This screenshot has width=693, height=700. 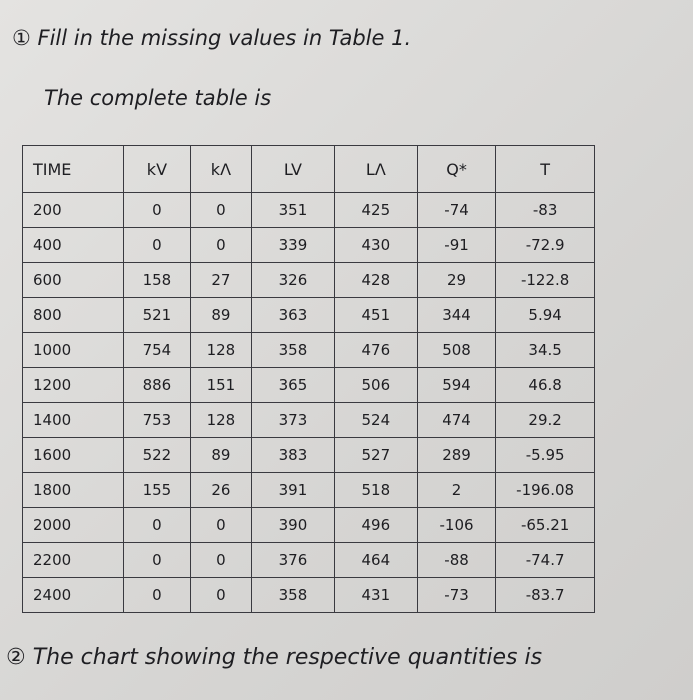 What do you see at coordinates (220, 490) in the screenshot?
I see `table-cell: 26` at bounding box center [220, 490].